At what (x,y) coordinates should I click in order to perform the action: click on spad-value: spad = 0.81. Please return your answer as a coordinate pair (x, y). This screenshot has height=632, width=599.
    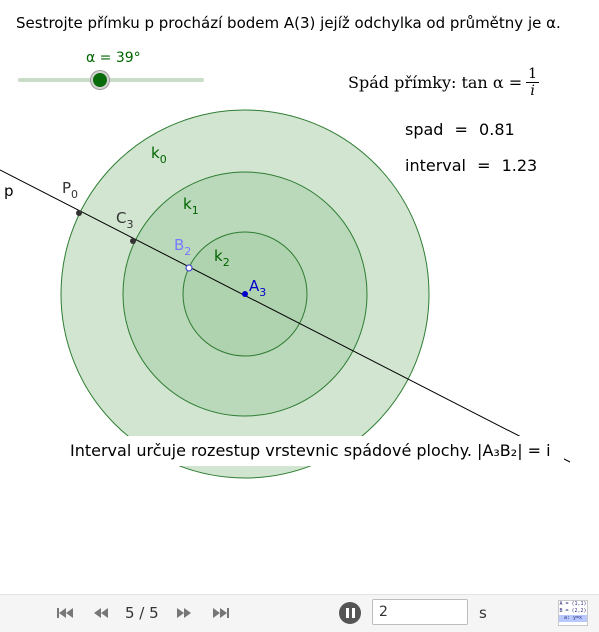
    Looking at the image, I should click on (460, 129).